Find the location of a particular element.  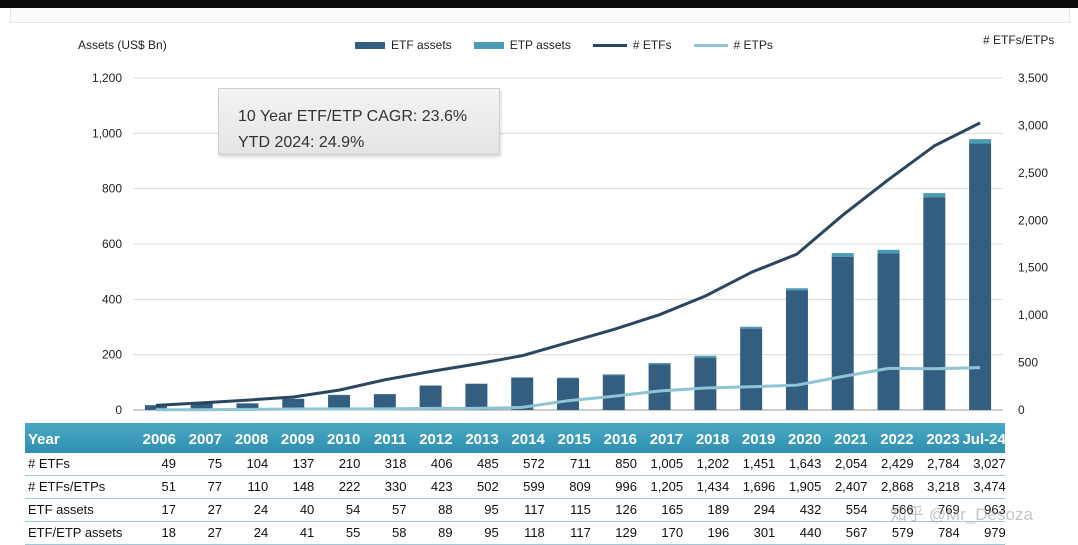

table-cell: 165 is located at coordinates (661, 510).